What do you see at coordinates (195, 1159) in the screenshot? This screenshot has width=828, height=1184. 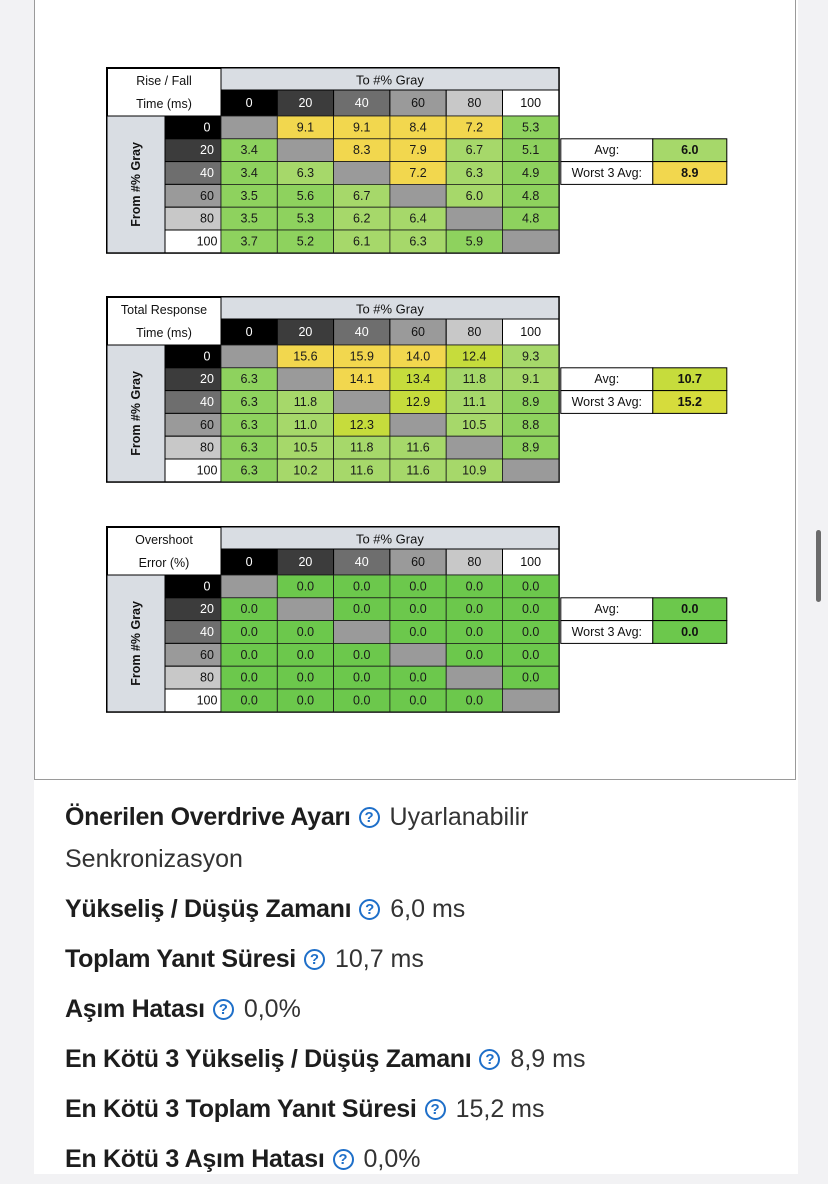 I see `spec-label: En Kötü 3 Aşım Hatası` at bounding box center [195, 1159].